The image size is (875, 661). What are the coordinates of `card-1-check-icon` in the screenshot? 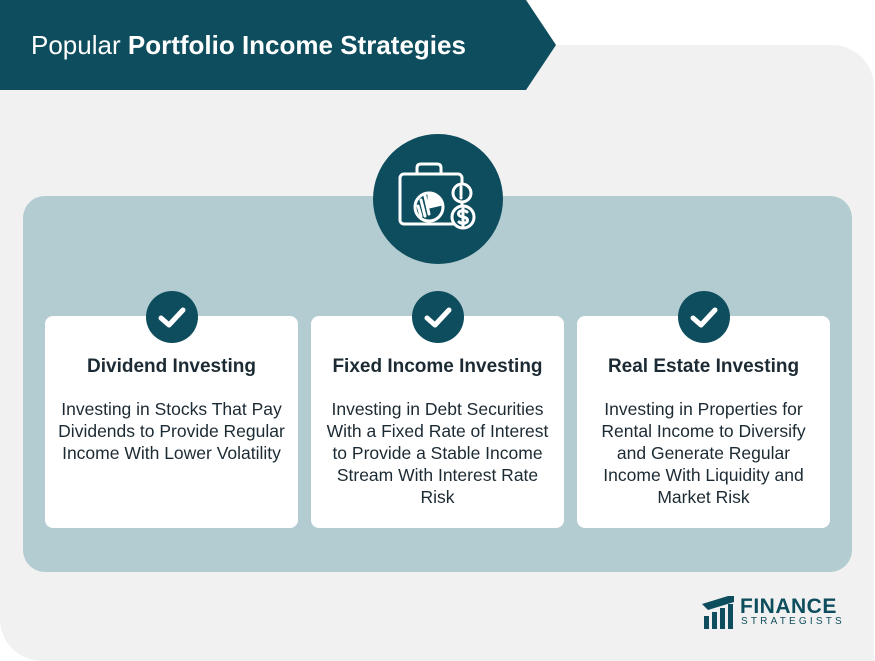 It's located at (172, 317).